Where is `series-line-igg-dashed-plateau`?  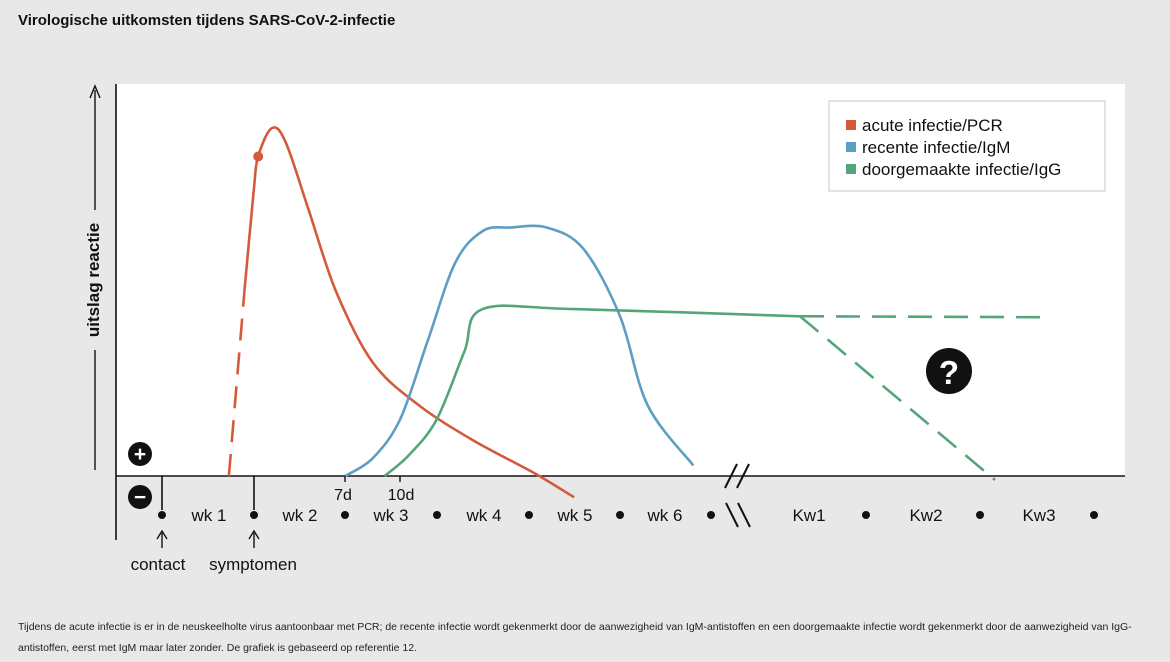
series-line-igg-dashed-plateau is located at coordinates (923, 316).